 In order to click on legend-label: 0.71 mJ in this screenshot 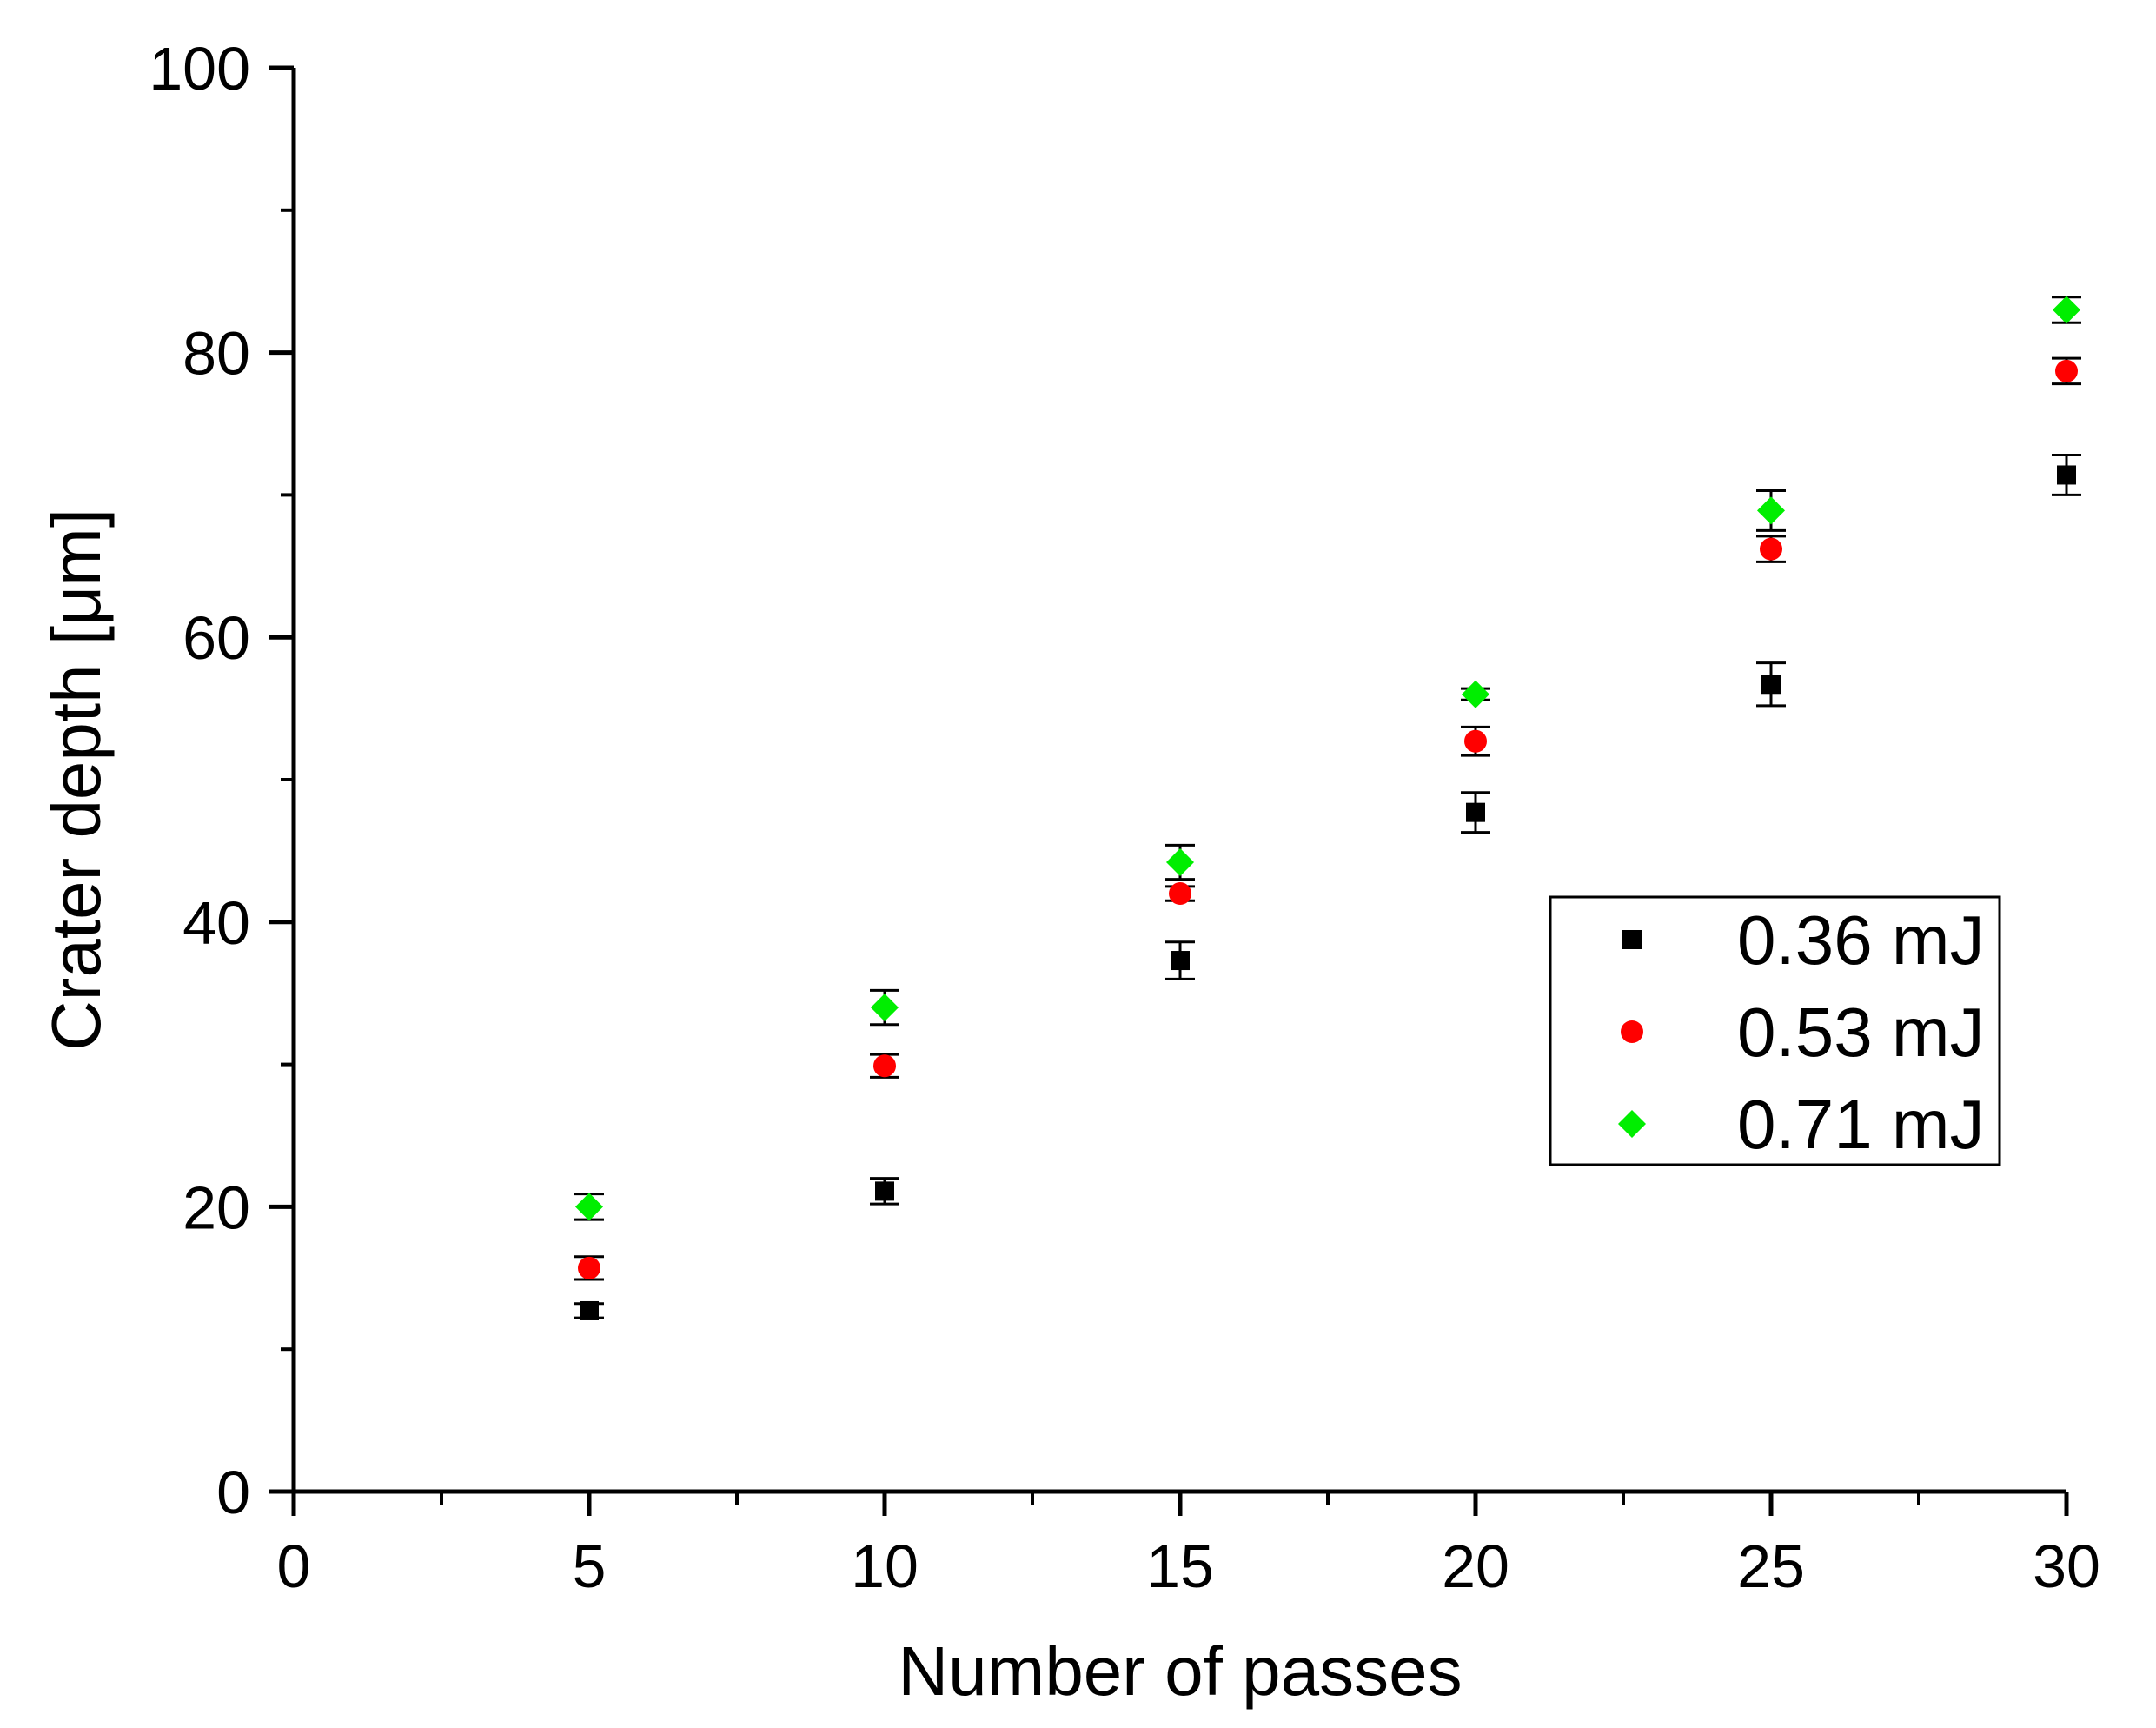, I will do `click(1861, 1125)`.